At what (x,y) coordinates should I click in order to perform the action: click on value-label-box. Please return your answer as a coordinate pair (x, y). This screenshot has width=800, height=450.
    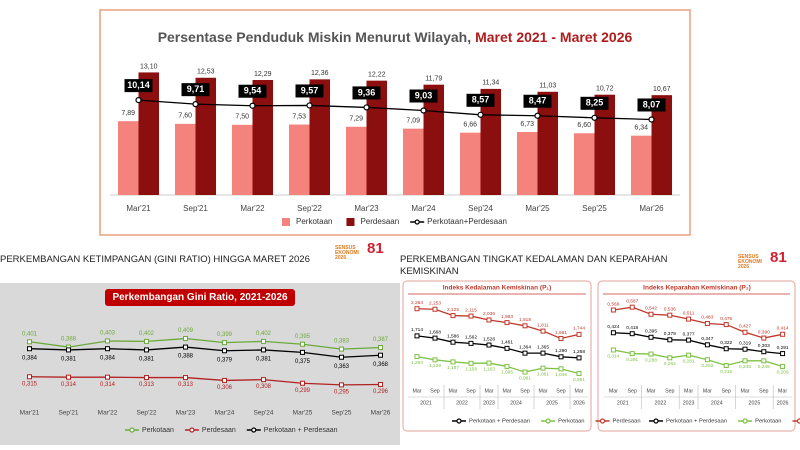
    Looking at the image, I should click on (252, 91).